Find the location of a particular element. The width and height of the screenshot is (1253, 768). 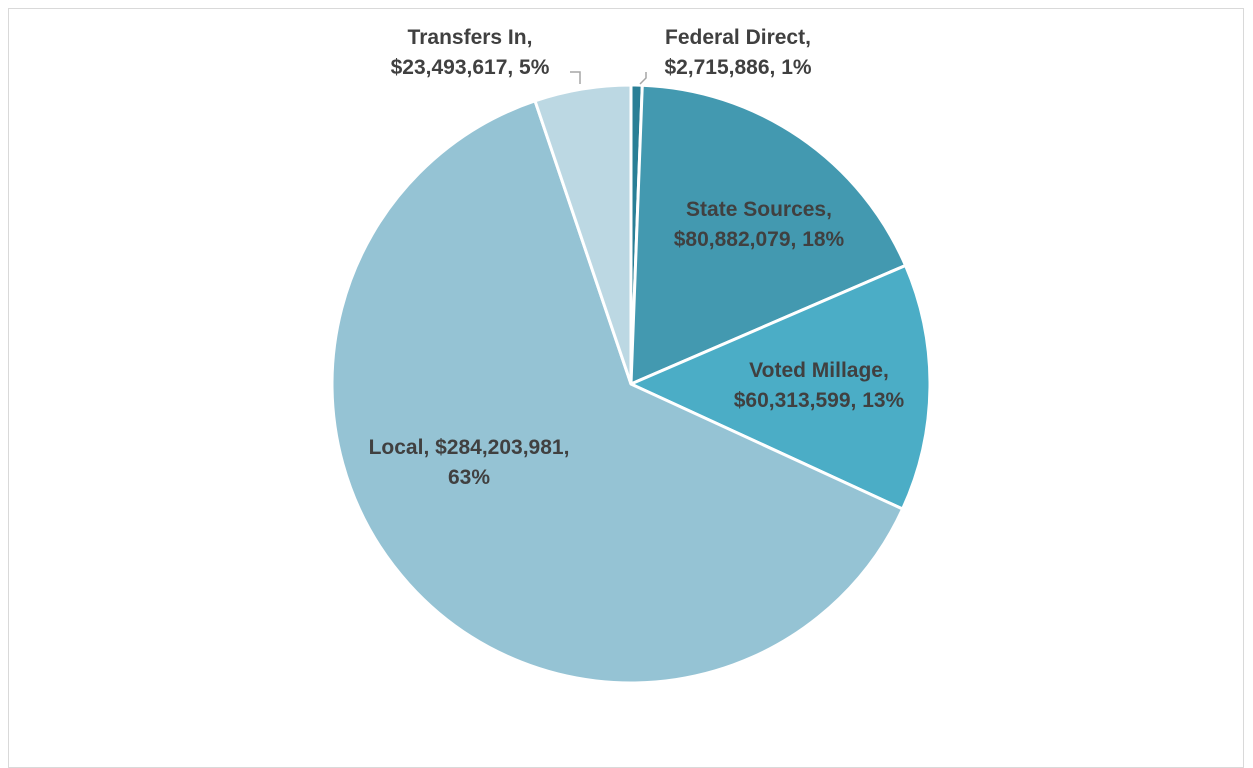

data-label-line: State Sources, is located at coordinates (759, 209).